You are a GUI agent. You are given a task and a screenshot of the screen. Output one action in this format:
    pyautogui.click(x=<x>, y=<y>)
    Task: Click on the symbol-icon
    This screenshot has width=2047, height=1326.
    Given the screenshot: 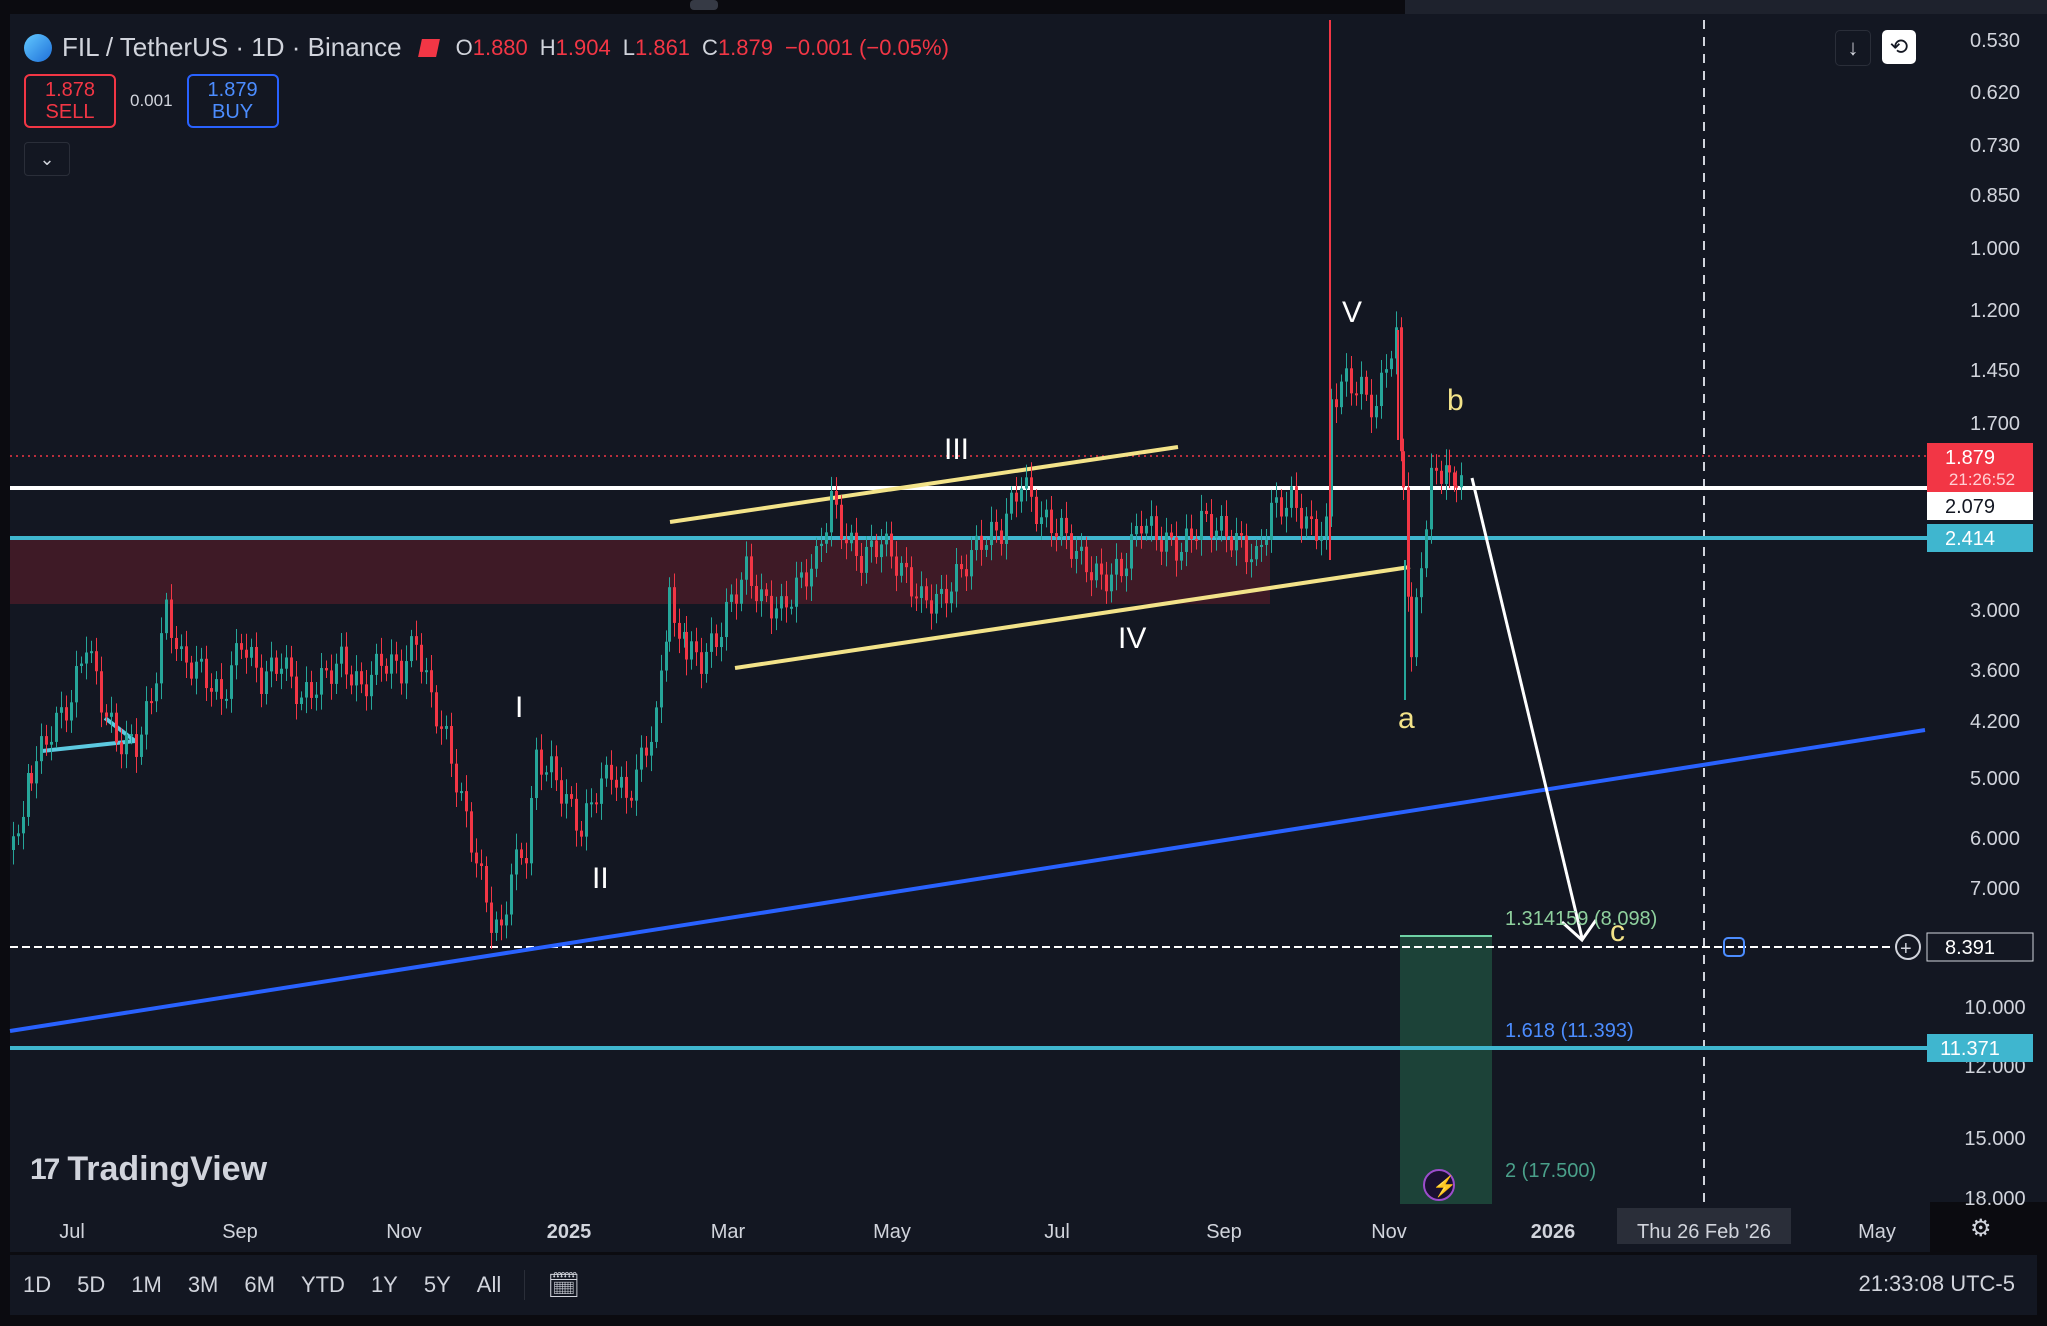 What is the action you would take?
    pyautogui.click(x=38, y=47)
    